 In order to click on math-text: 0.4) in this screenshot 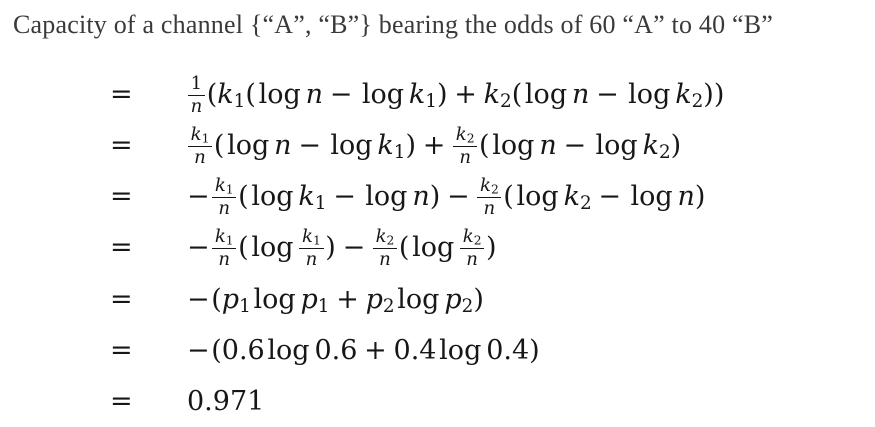, I will do `click(513, 350)`.